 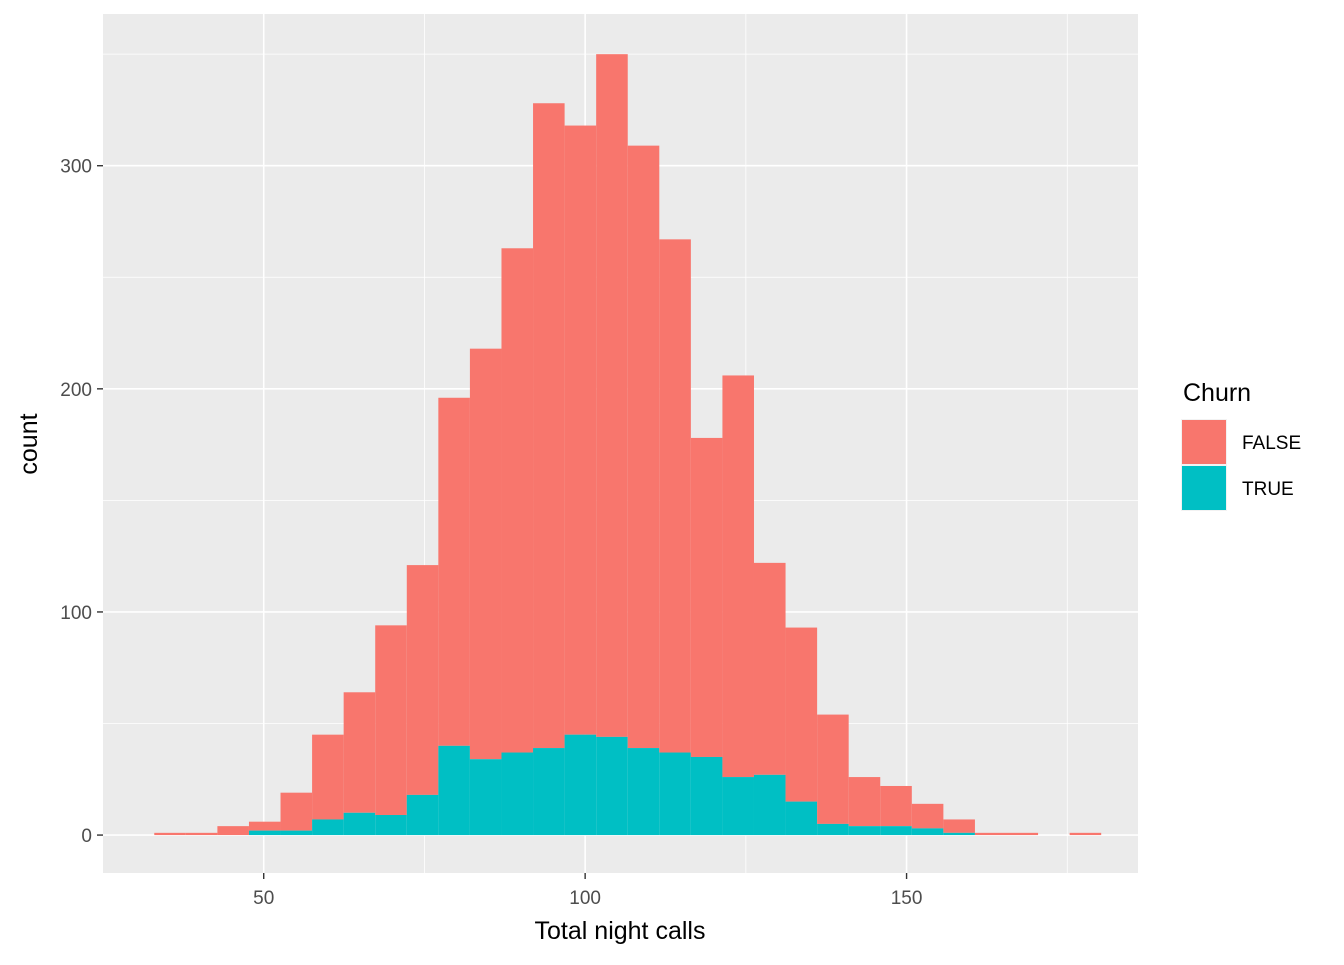 What do you see at coordinates (76, 613) in the screenshot?
I see `y-tick-label: 100` at bounding box center [76, 613].